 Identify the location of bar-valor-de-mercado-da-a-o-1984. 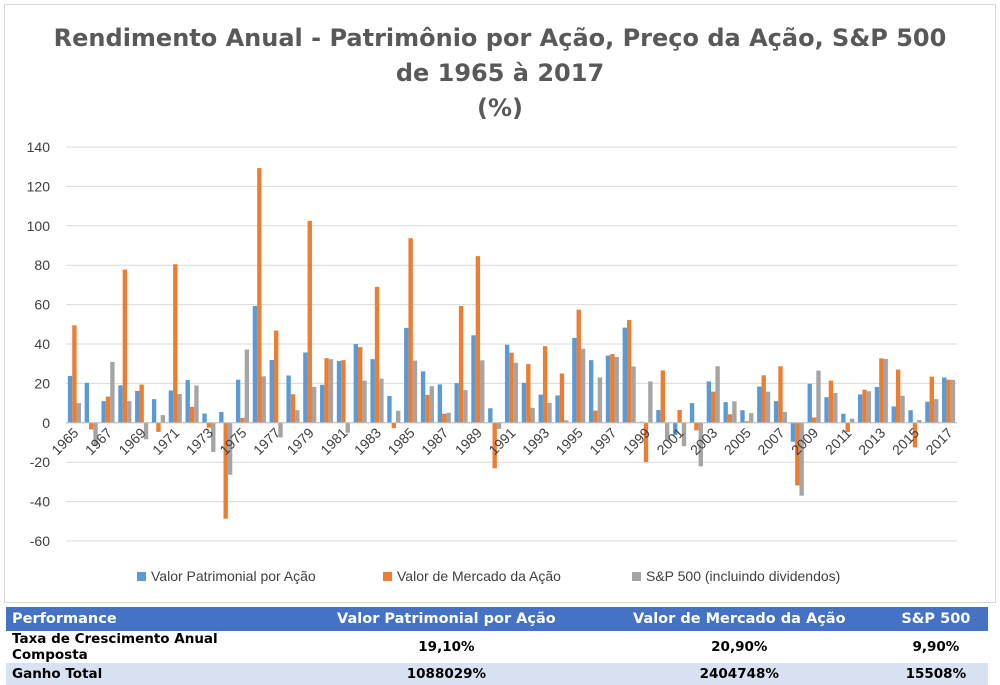
(394, 425).